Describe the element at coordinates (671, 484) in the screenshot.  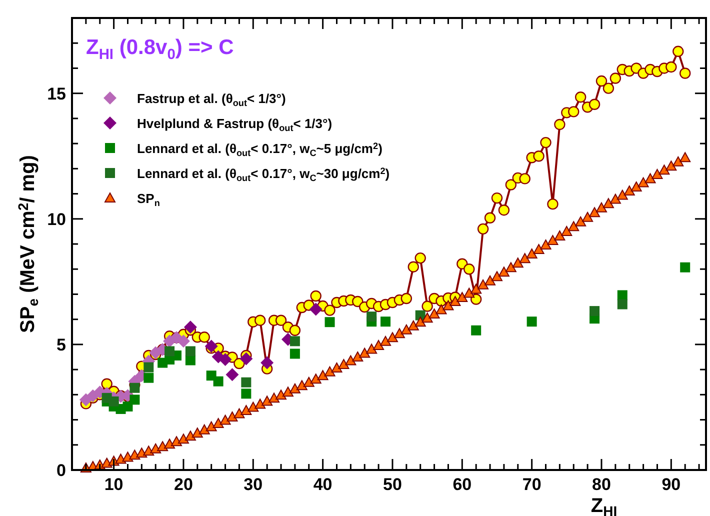
I see `x-tick-label: 90` at that location.